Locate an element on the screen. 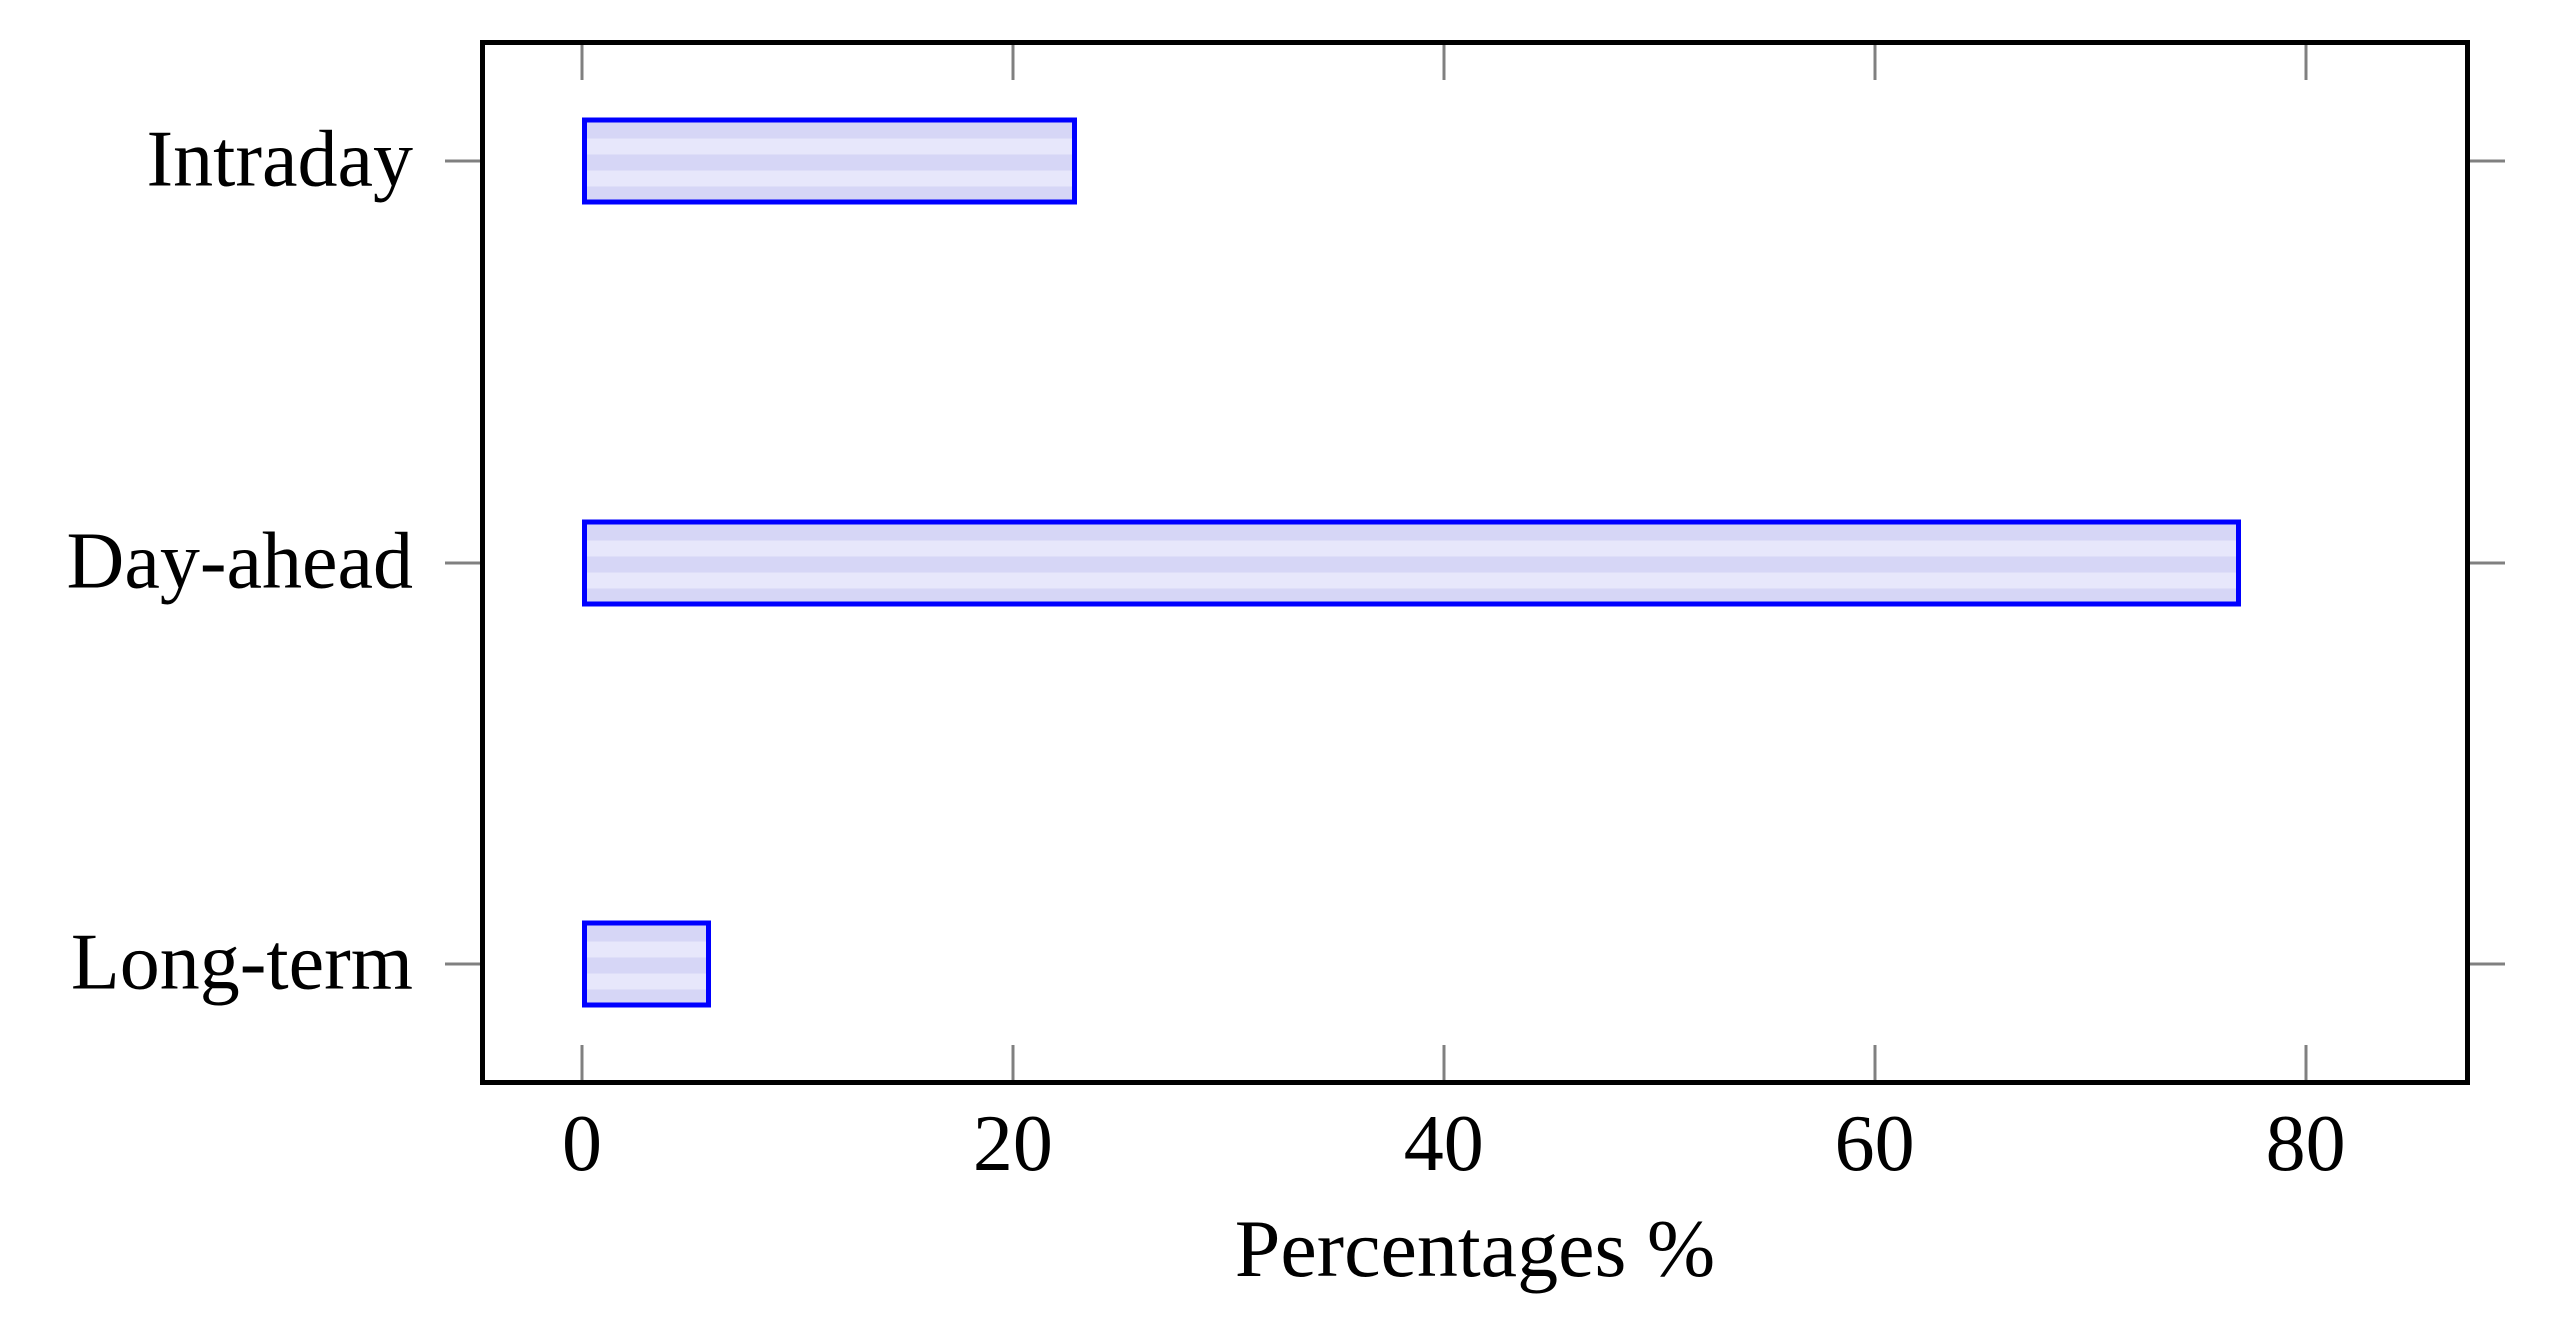  category-label: Intraday is located at coordinates (279, 158).